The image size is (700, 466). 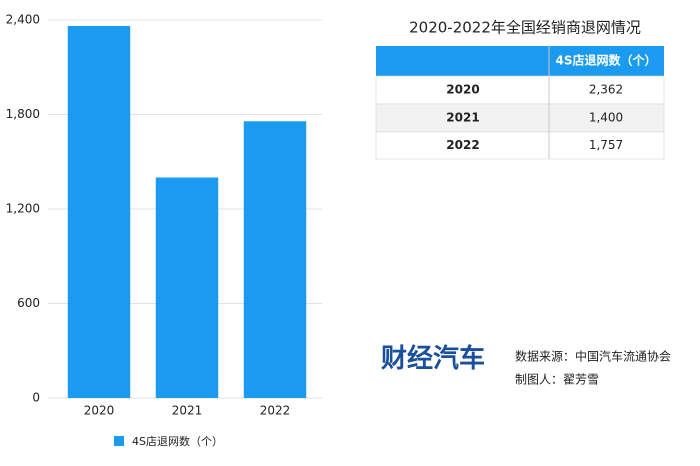 I want to click on x-tick-label: 2021, so click(x=187, y=411).